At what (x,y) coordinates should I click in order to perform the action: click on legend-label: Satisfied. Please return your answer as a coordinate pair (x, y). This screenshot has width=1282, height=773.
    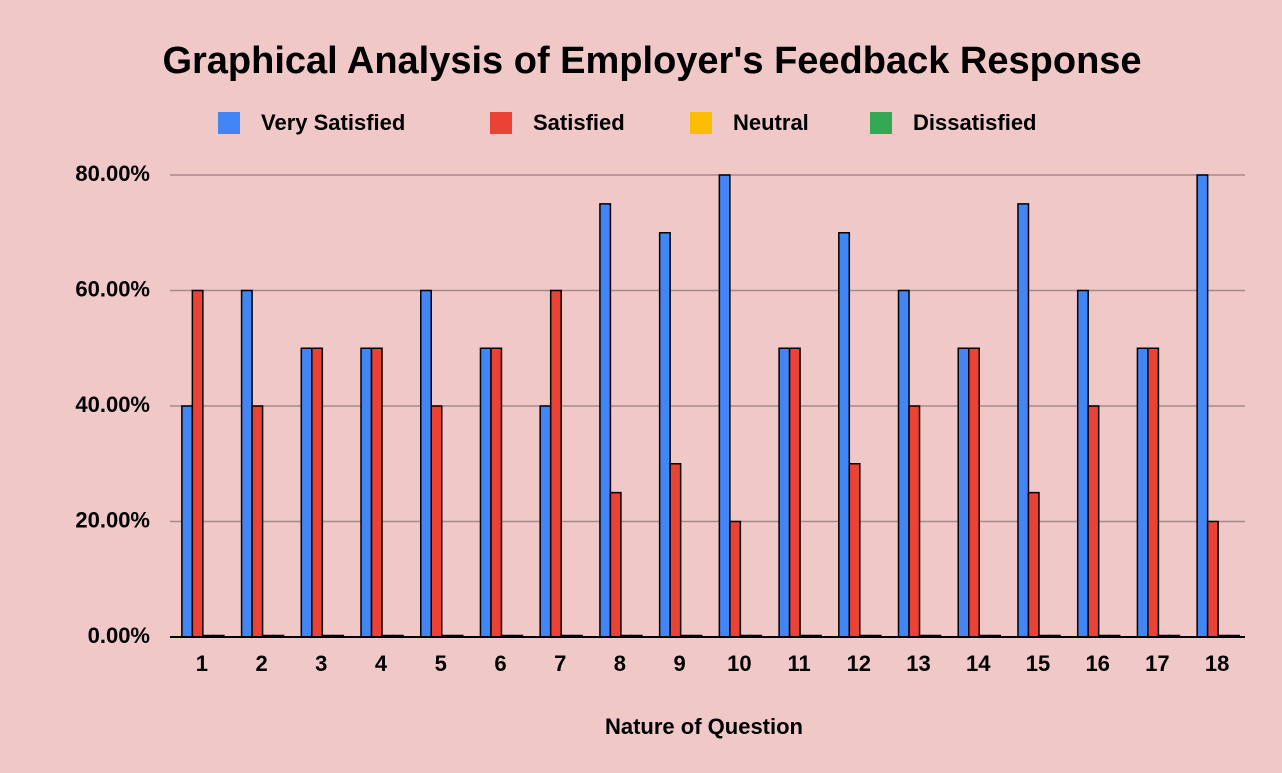
    Looking at the image, I should click on (579, 122).